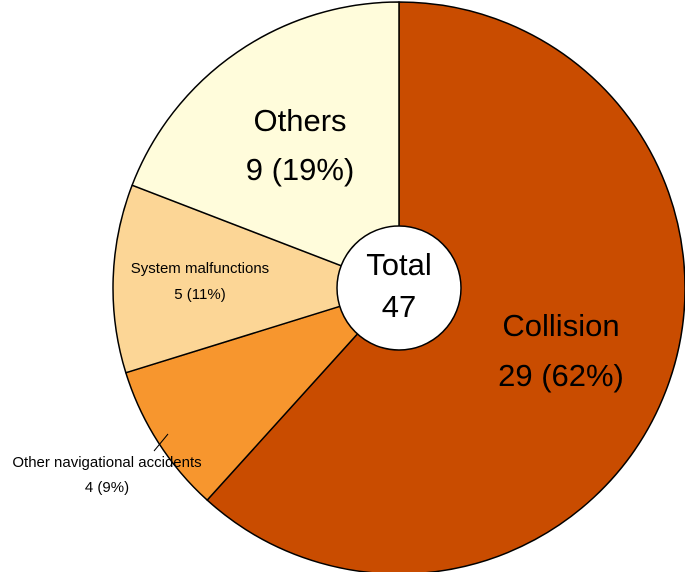  What do you see at coordinates (300, 169) in the screenshot?
I see `slice-value-others: 9 (19%)` at bounding box center [300, 169].